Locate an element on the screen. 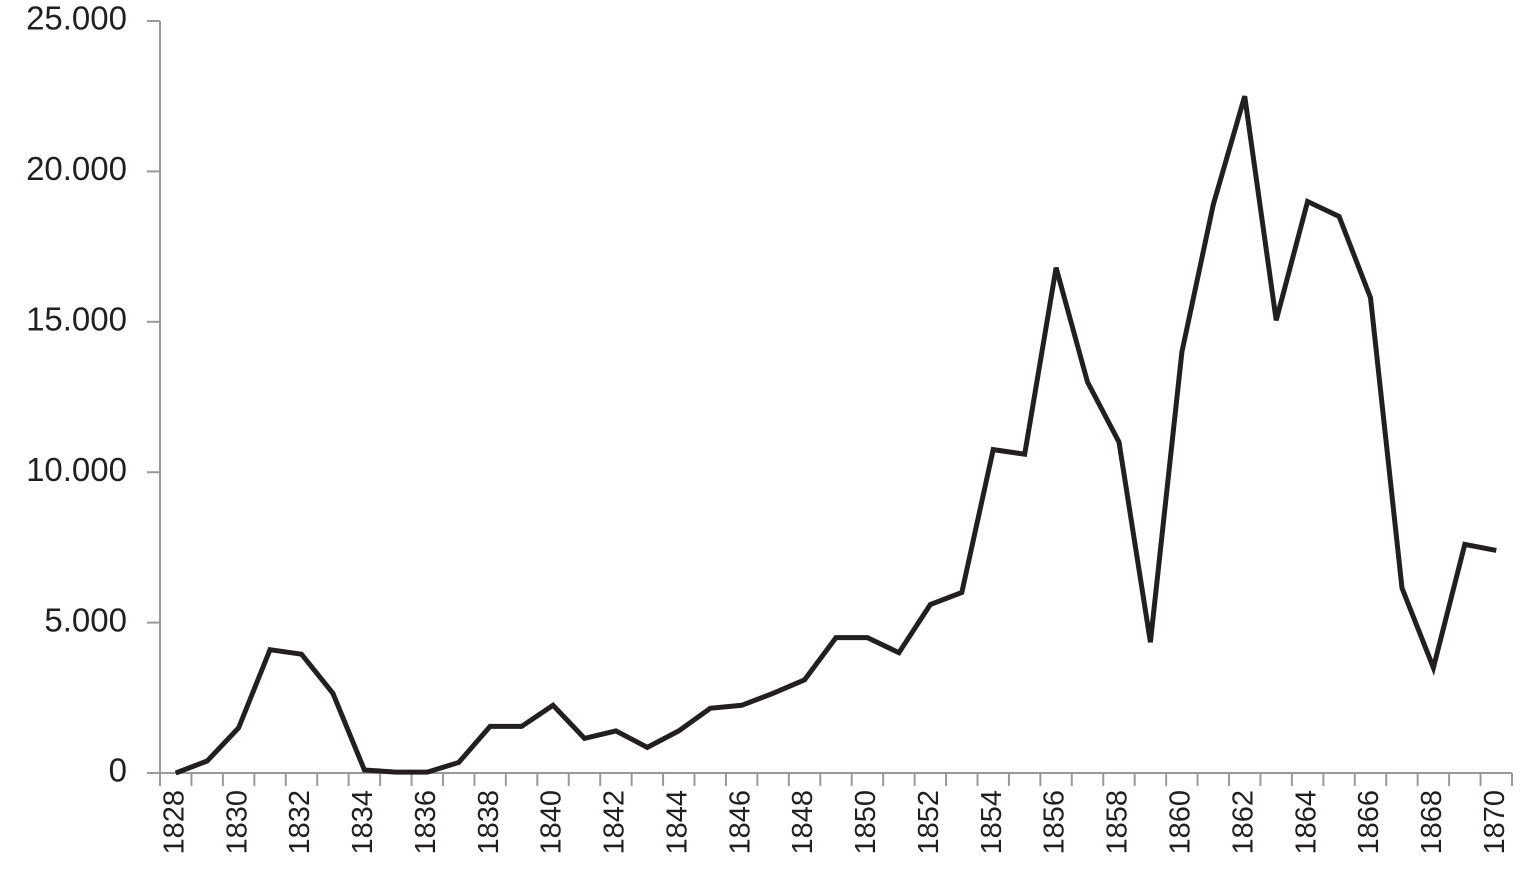  x-tick-label: 1850 is located at coordinates (866, 822).